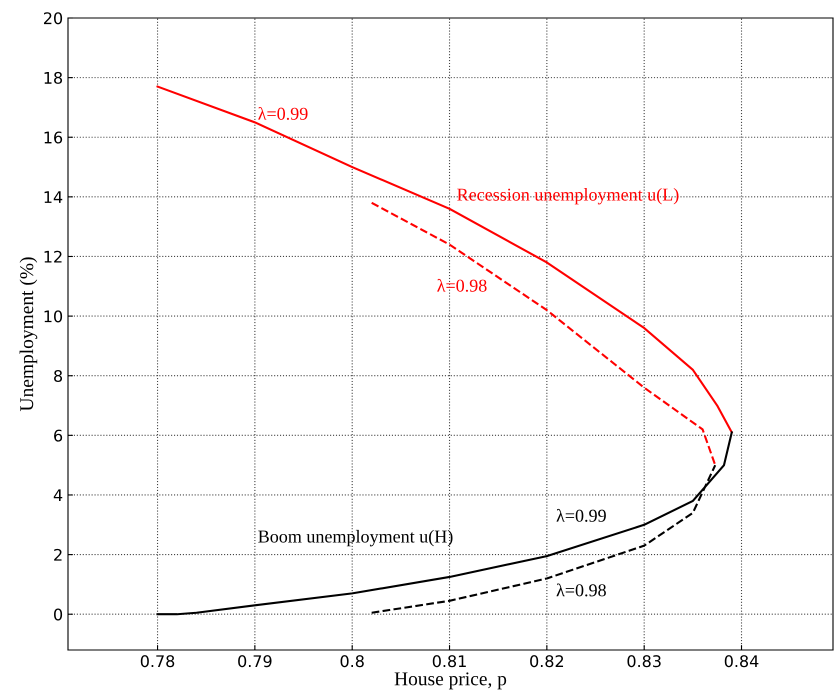 The image size is (835, 694). What do you see at coordinates (58, 436) in the screenshot?
I see `y-tick-label: 6` at bounding box center [58, 436].